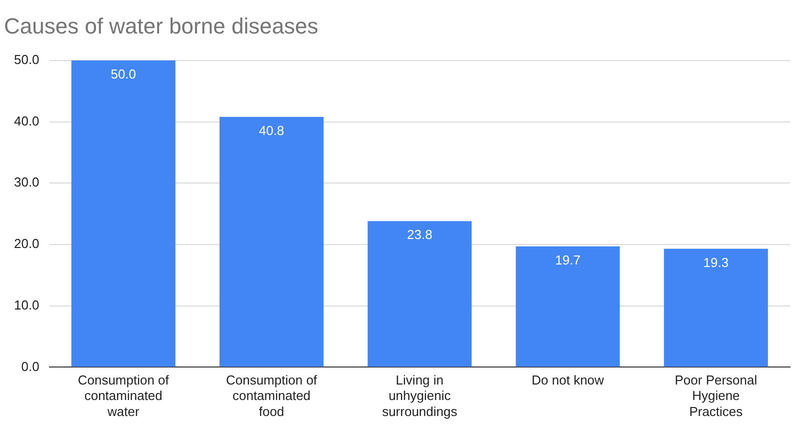 This screenshot has width=800, height=430. Describe the element at coordinates (123, 74) in the screenshot. I see `data-label: 50.0` at that location.